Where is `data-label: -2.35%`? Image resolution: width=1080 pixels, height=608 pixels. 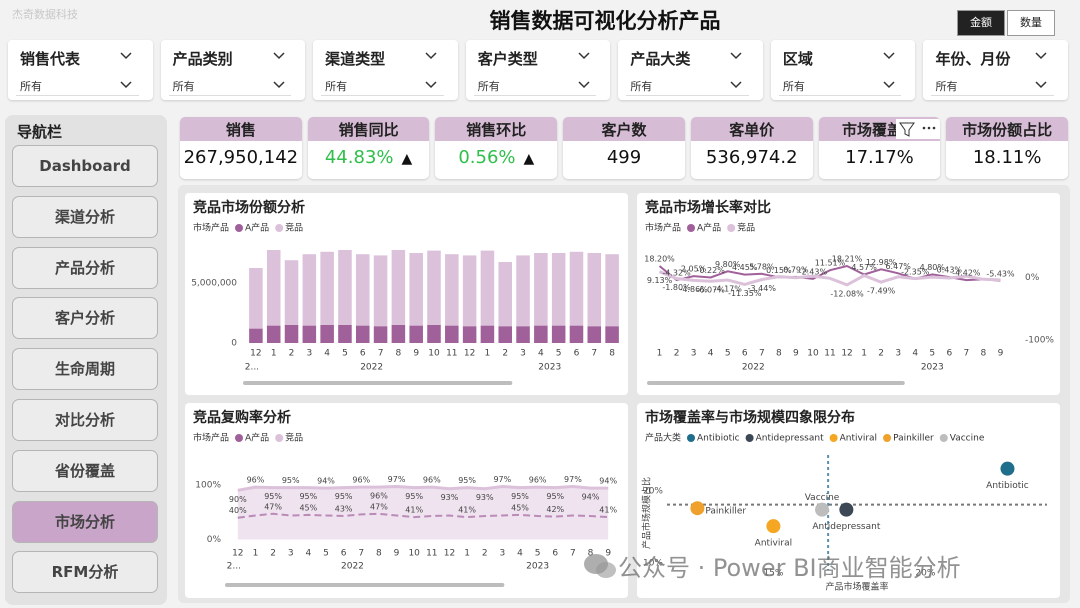 data-label: -2.35% is located at coordinates (915, 271).